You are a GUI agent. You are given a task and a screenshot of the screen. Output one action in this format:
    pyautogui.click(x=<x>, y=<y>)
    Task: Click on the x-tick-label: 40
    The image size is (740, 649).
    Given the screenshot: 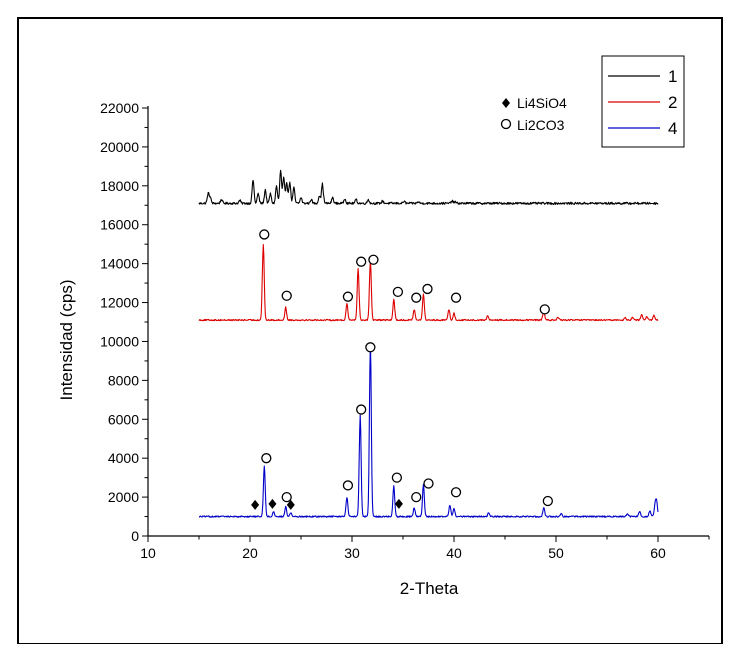 What is the action you would take?
    pyautogui.click(x=454, y=553)
    